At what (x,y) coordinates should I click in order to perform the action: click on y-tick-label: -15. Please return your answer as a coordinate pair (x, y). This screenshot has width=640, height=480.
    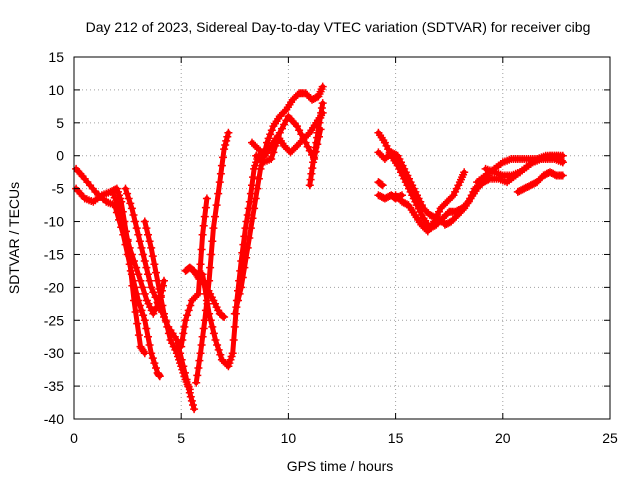
    Looking at the image, I should click on (54, 254).